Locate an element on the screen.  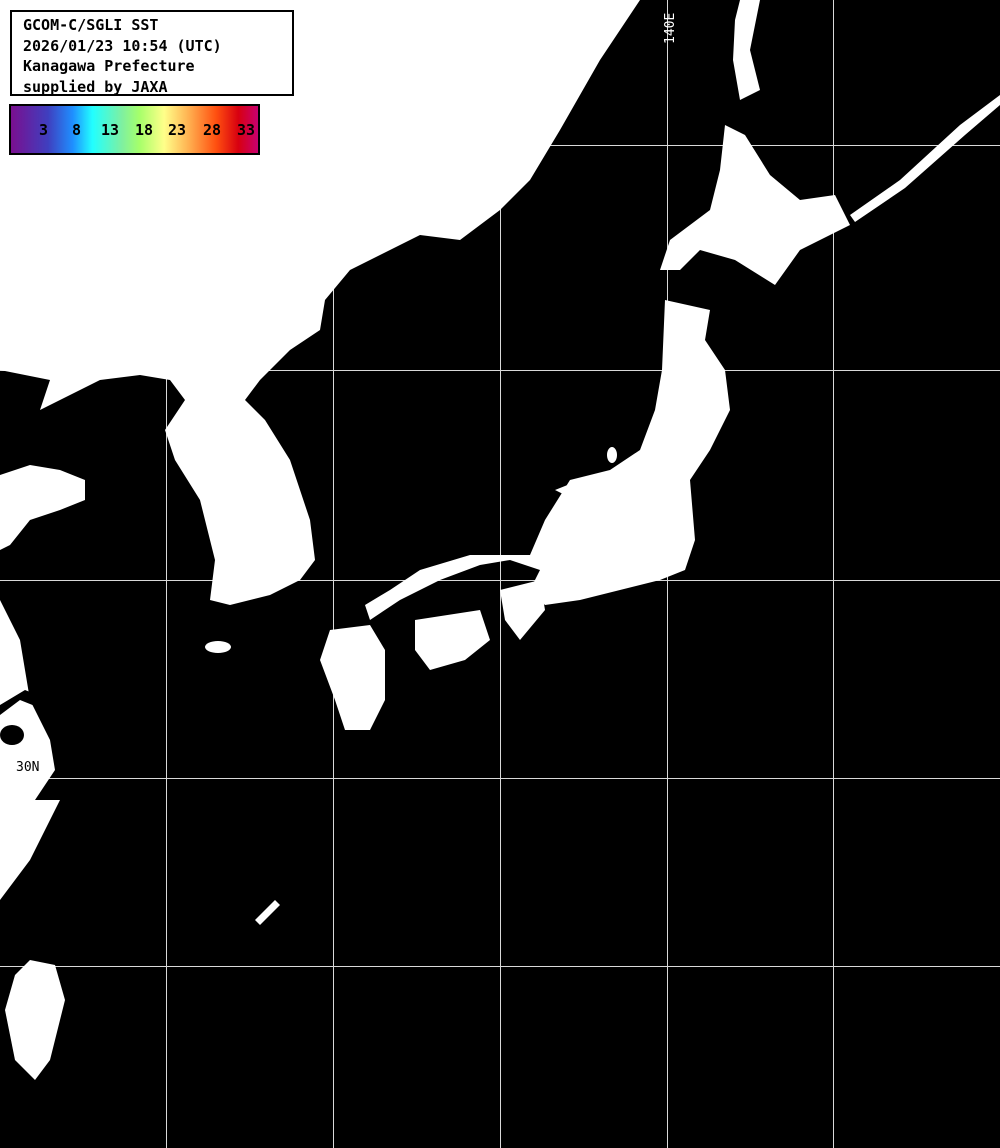
land-honshu is located at coordinates (547, 460).